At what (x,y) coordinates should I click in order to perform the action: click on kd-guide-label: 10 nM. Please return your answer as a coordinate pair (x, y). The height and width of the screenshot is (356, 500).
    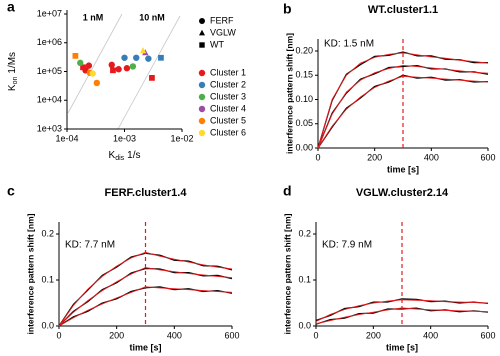
    Looking at the image, I should click on (152, 17).